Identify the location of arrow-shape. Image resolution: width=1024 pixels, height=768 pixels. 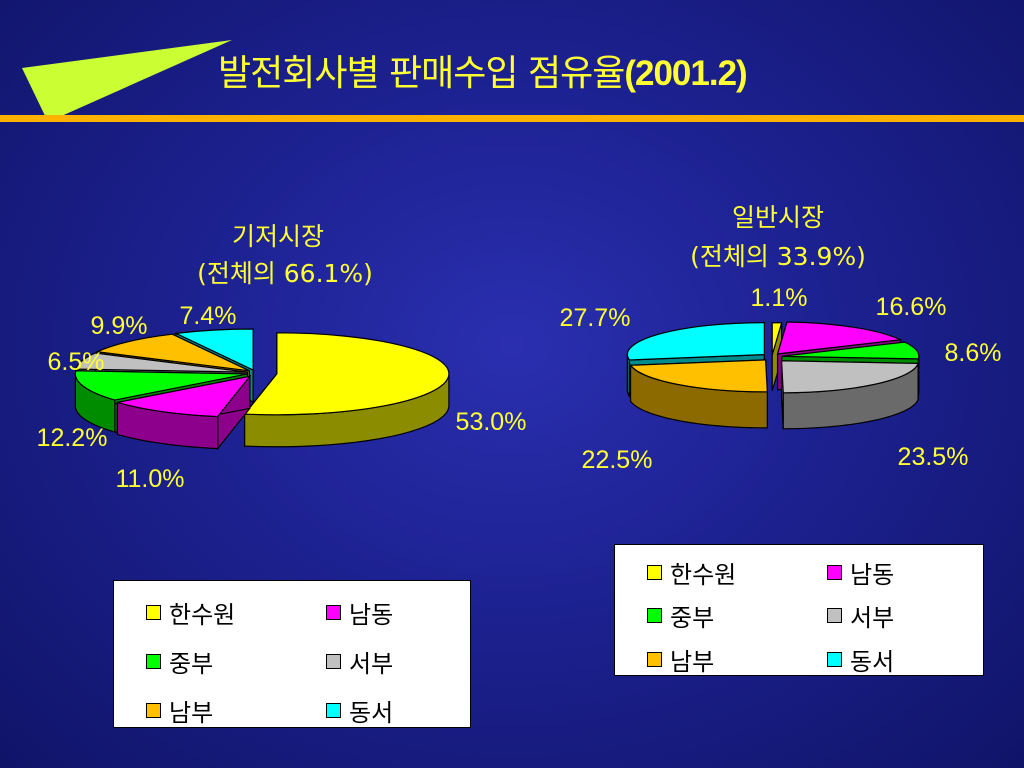
(127, 81).